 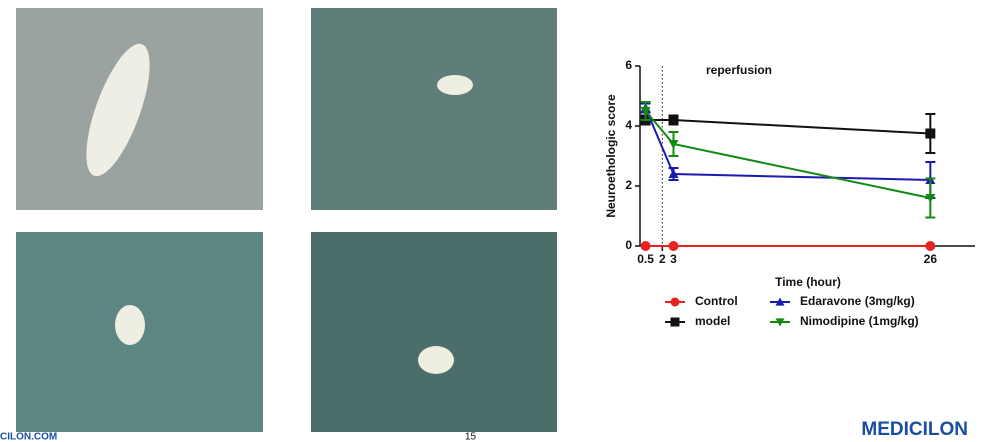 I want to click on legend-label: Edaravone (3mg/kg), so click(x=857, y=301).